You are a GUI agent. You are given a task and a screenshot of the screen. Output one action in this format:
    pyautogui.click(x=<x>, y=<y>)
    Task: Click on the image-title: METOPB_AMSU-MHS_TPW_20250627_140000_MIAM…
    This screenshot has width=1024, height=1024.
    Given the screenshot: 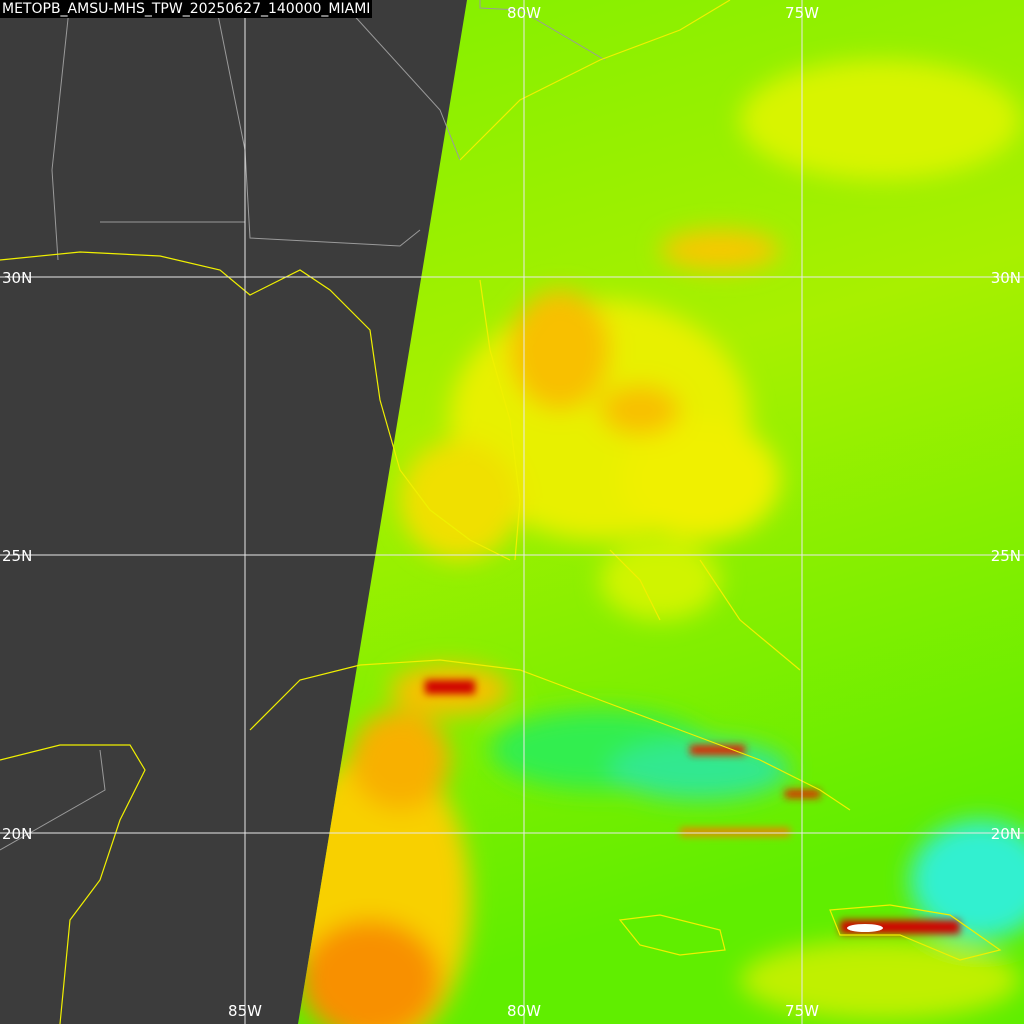 What is the action you would take?
    pyautogui.click(x=186, y=9)
    